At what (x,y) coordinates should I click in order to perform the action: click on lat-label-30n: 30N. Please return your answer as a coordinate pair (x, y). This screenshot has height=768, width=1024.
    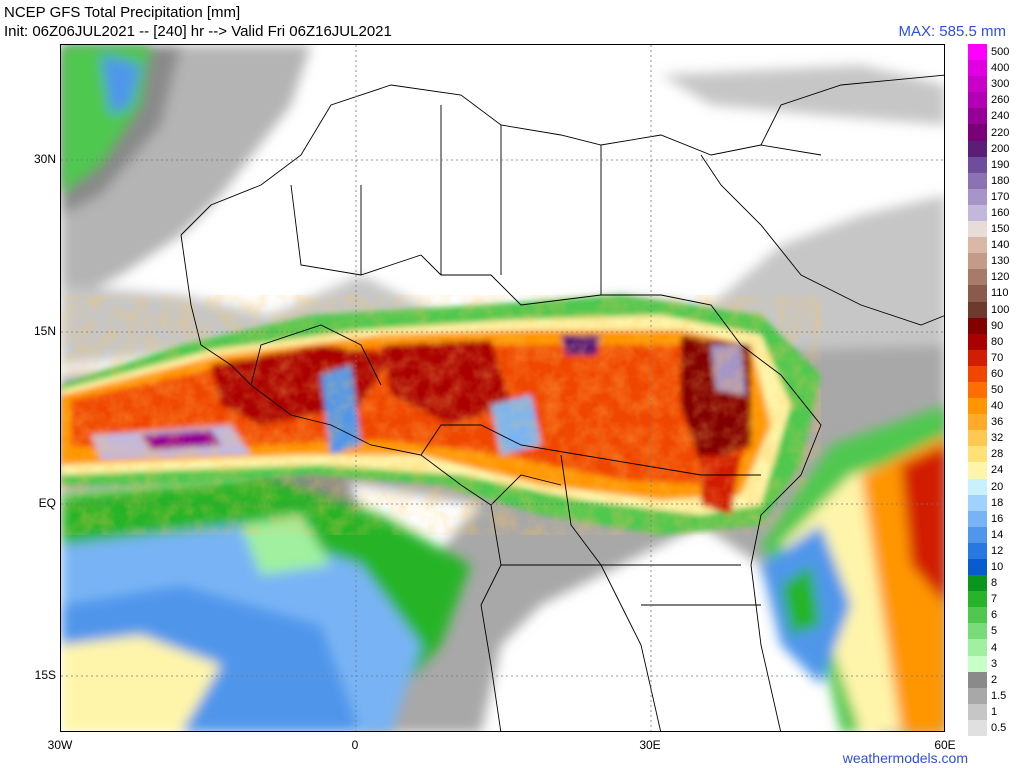
    Looking at the image, I should click on (44, 159).